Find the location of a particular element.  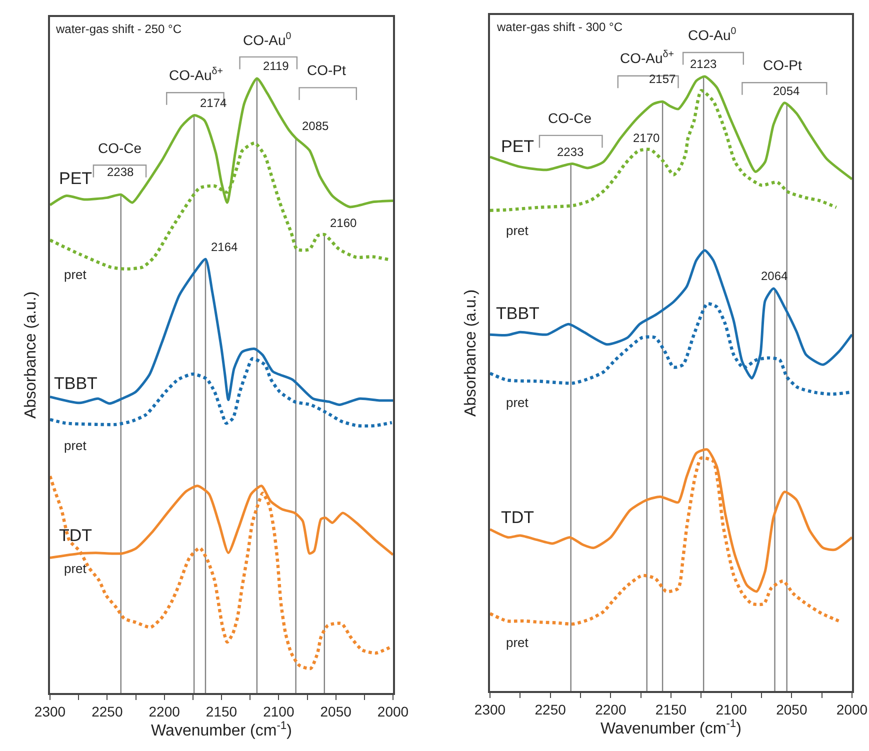

annotation: 2123 is located at coordinates (704, 64).